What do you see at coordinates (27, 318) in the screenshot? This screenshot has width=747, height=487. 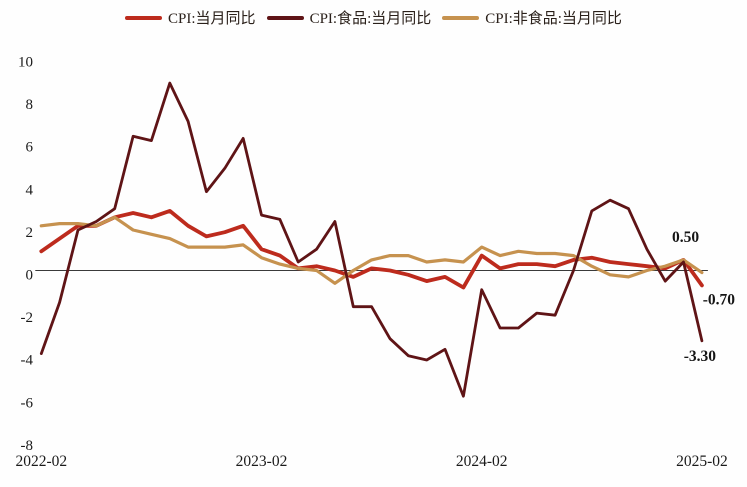 I see `y-tick-label: -2` at bounding box center [27, 318].